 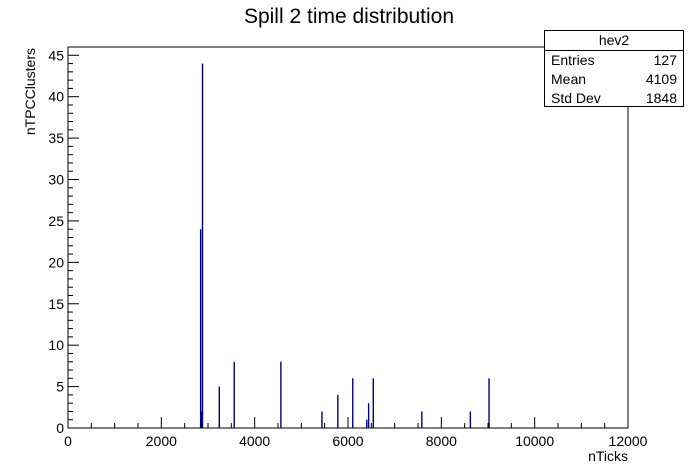 What do you see at coordinates (534, 441) in the screenshot?
I see `x-tick-label: 10000` at bounding box center [534, 441].